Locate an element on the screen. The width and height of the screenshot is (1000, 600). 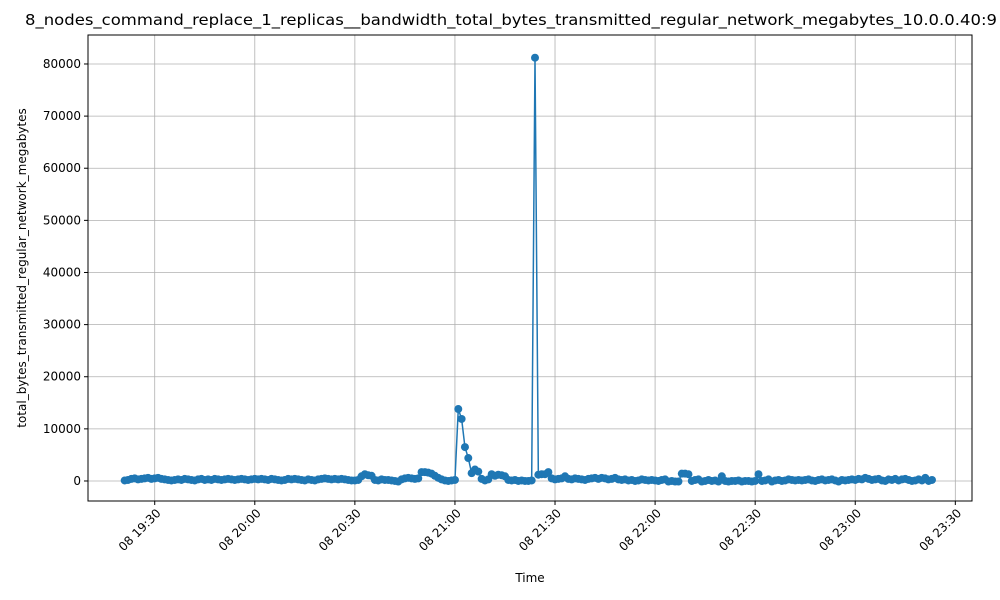
x-tick-label: 08 22:30 is located at coordinates (740, 530).